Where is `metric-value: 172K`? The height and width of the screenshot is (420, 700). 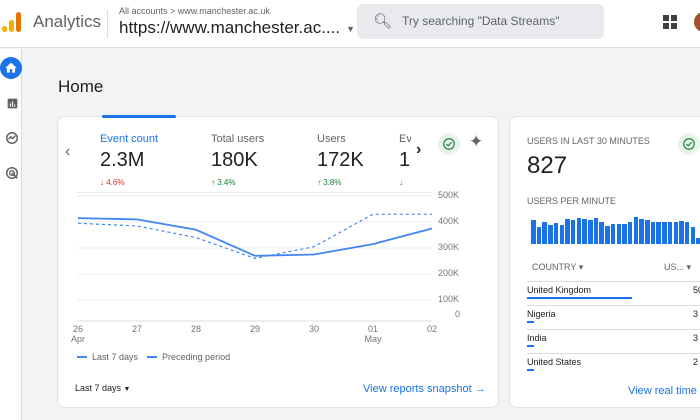 metric-value: 172K is located at coordinates (340, 160).